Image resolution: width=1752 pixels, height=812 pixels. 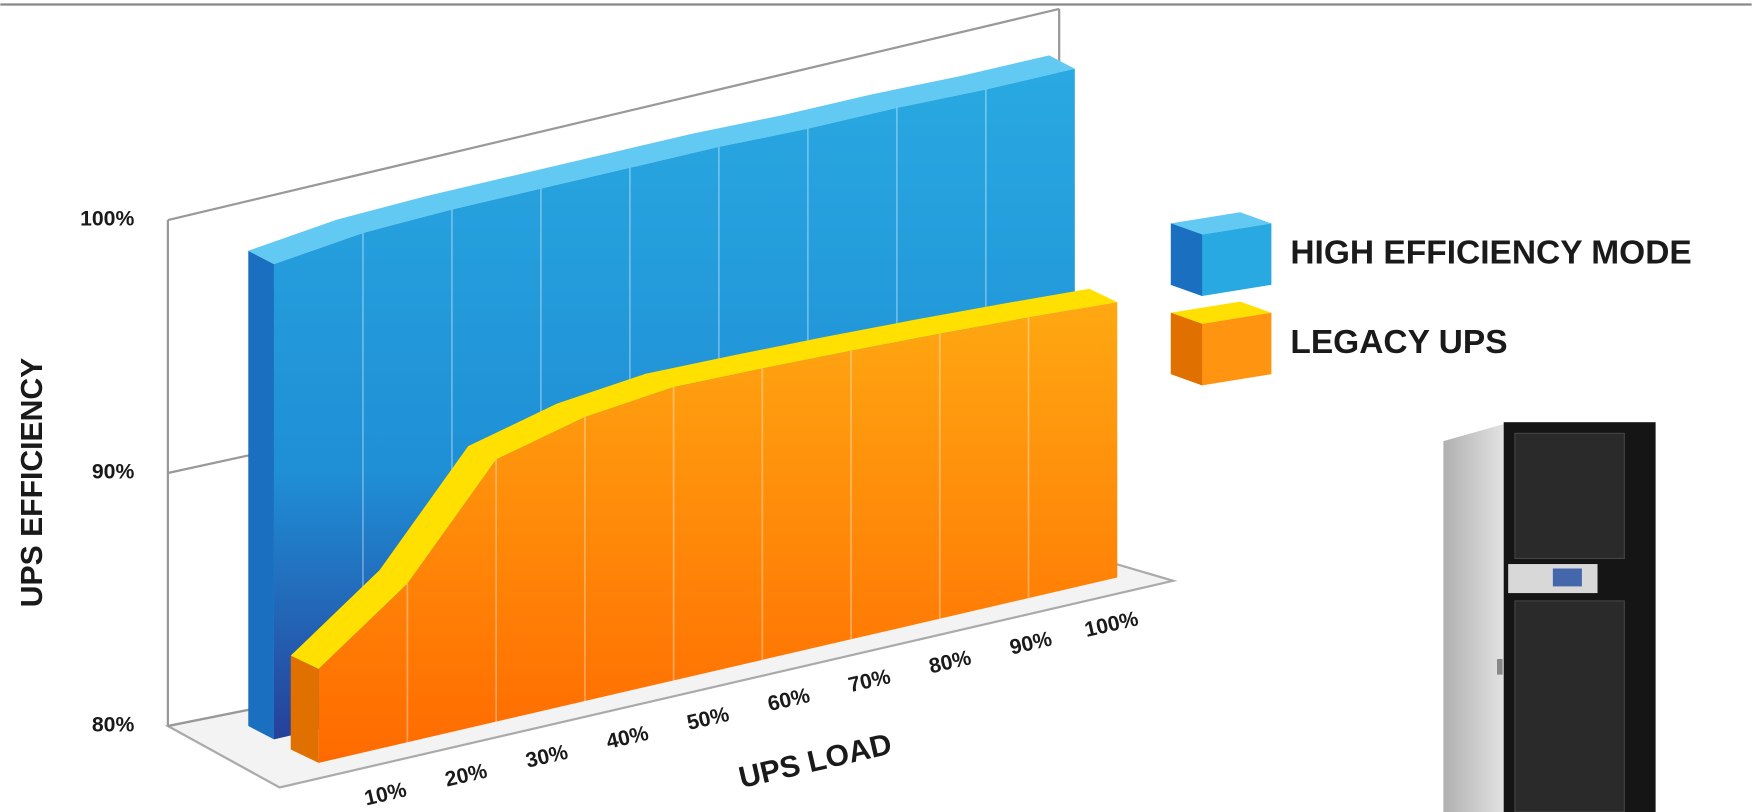 What do you see at coordinates (113, 472) in the screenshot?
I see `y-tick-label: 90%` at bounding box center [113, 472].